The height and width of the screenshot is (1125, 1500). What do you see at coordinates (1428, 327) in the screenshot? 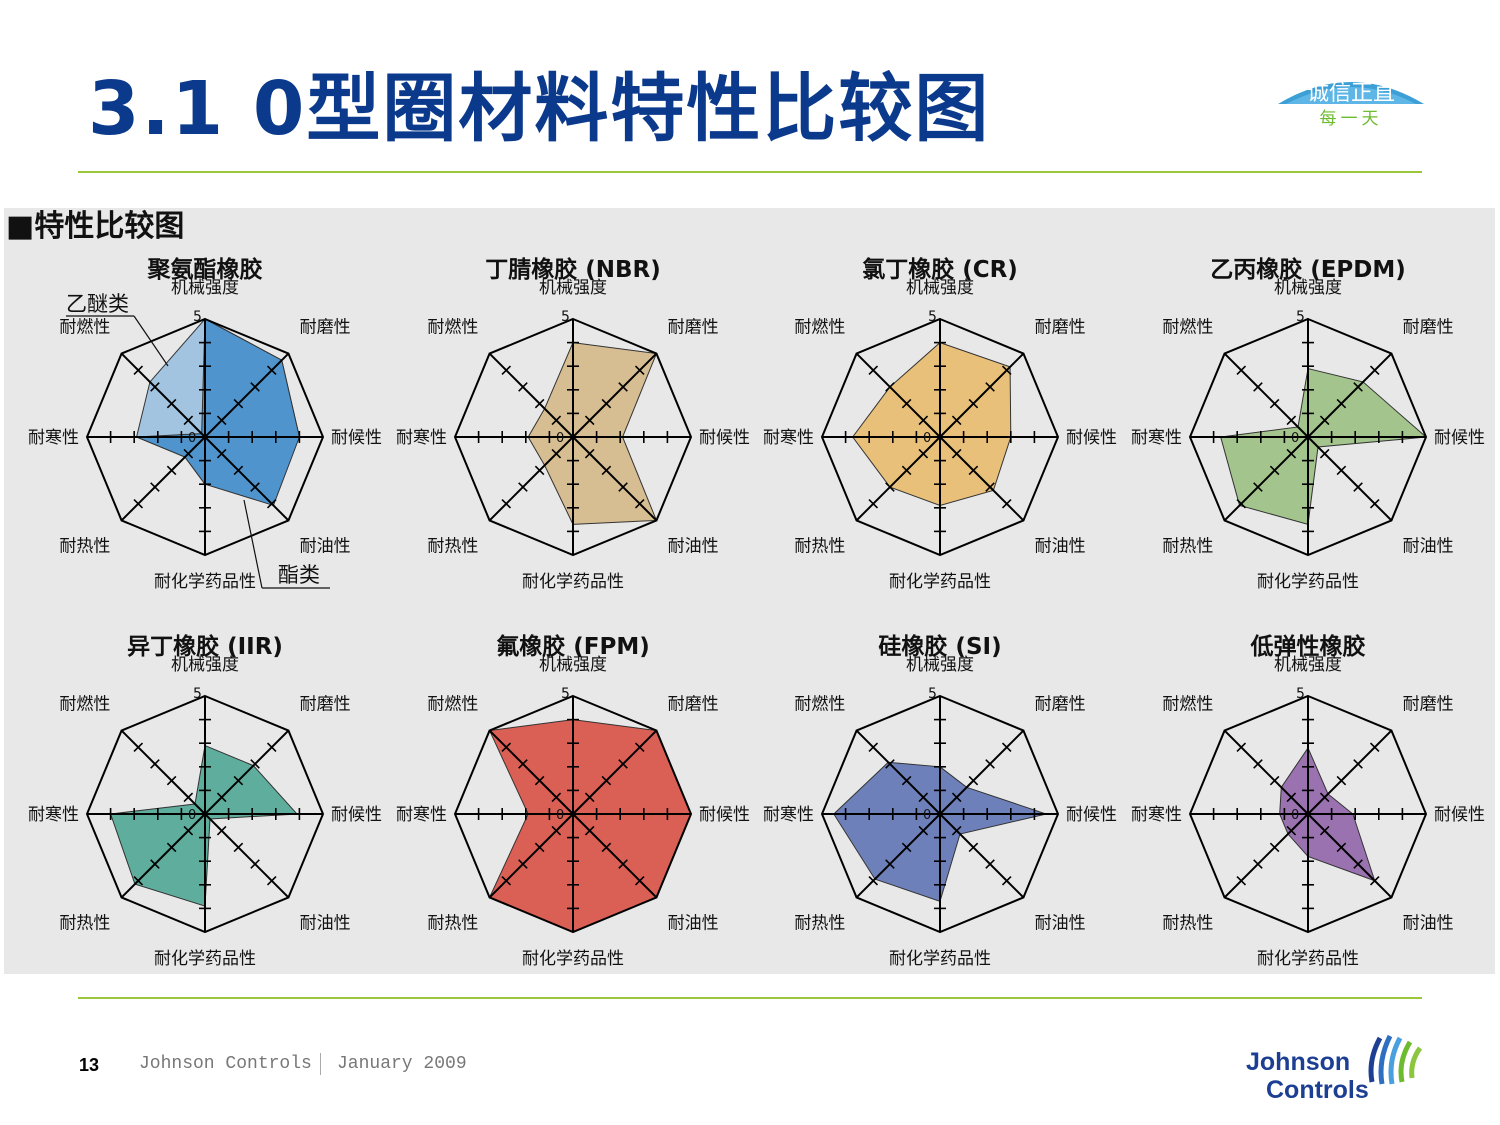
I see `axis-label: 耐磨性` at bounding box center [1428, 327].